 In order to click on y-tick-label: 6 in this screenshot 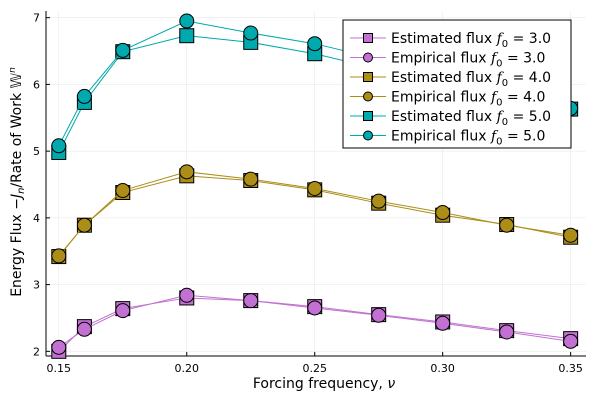, I will do `click(36, 84)`.